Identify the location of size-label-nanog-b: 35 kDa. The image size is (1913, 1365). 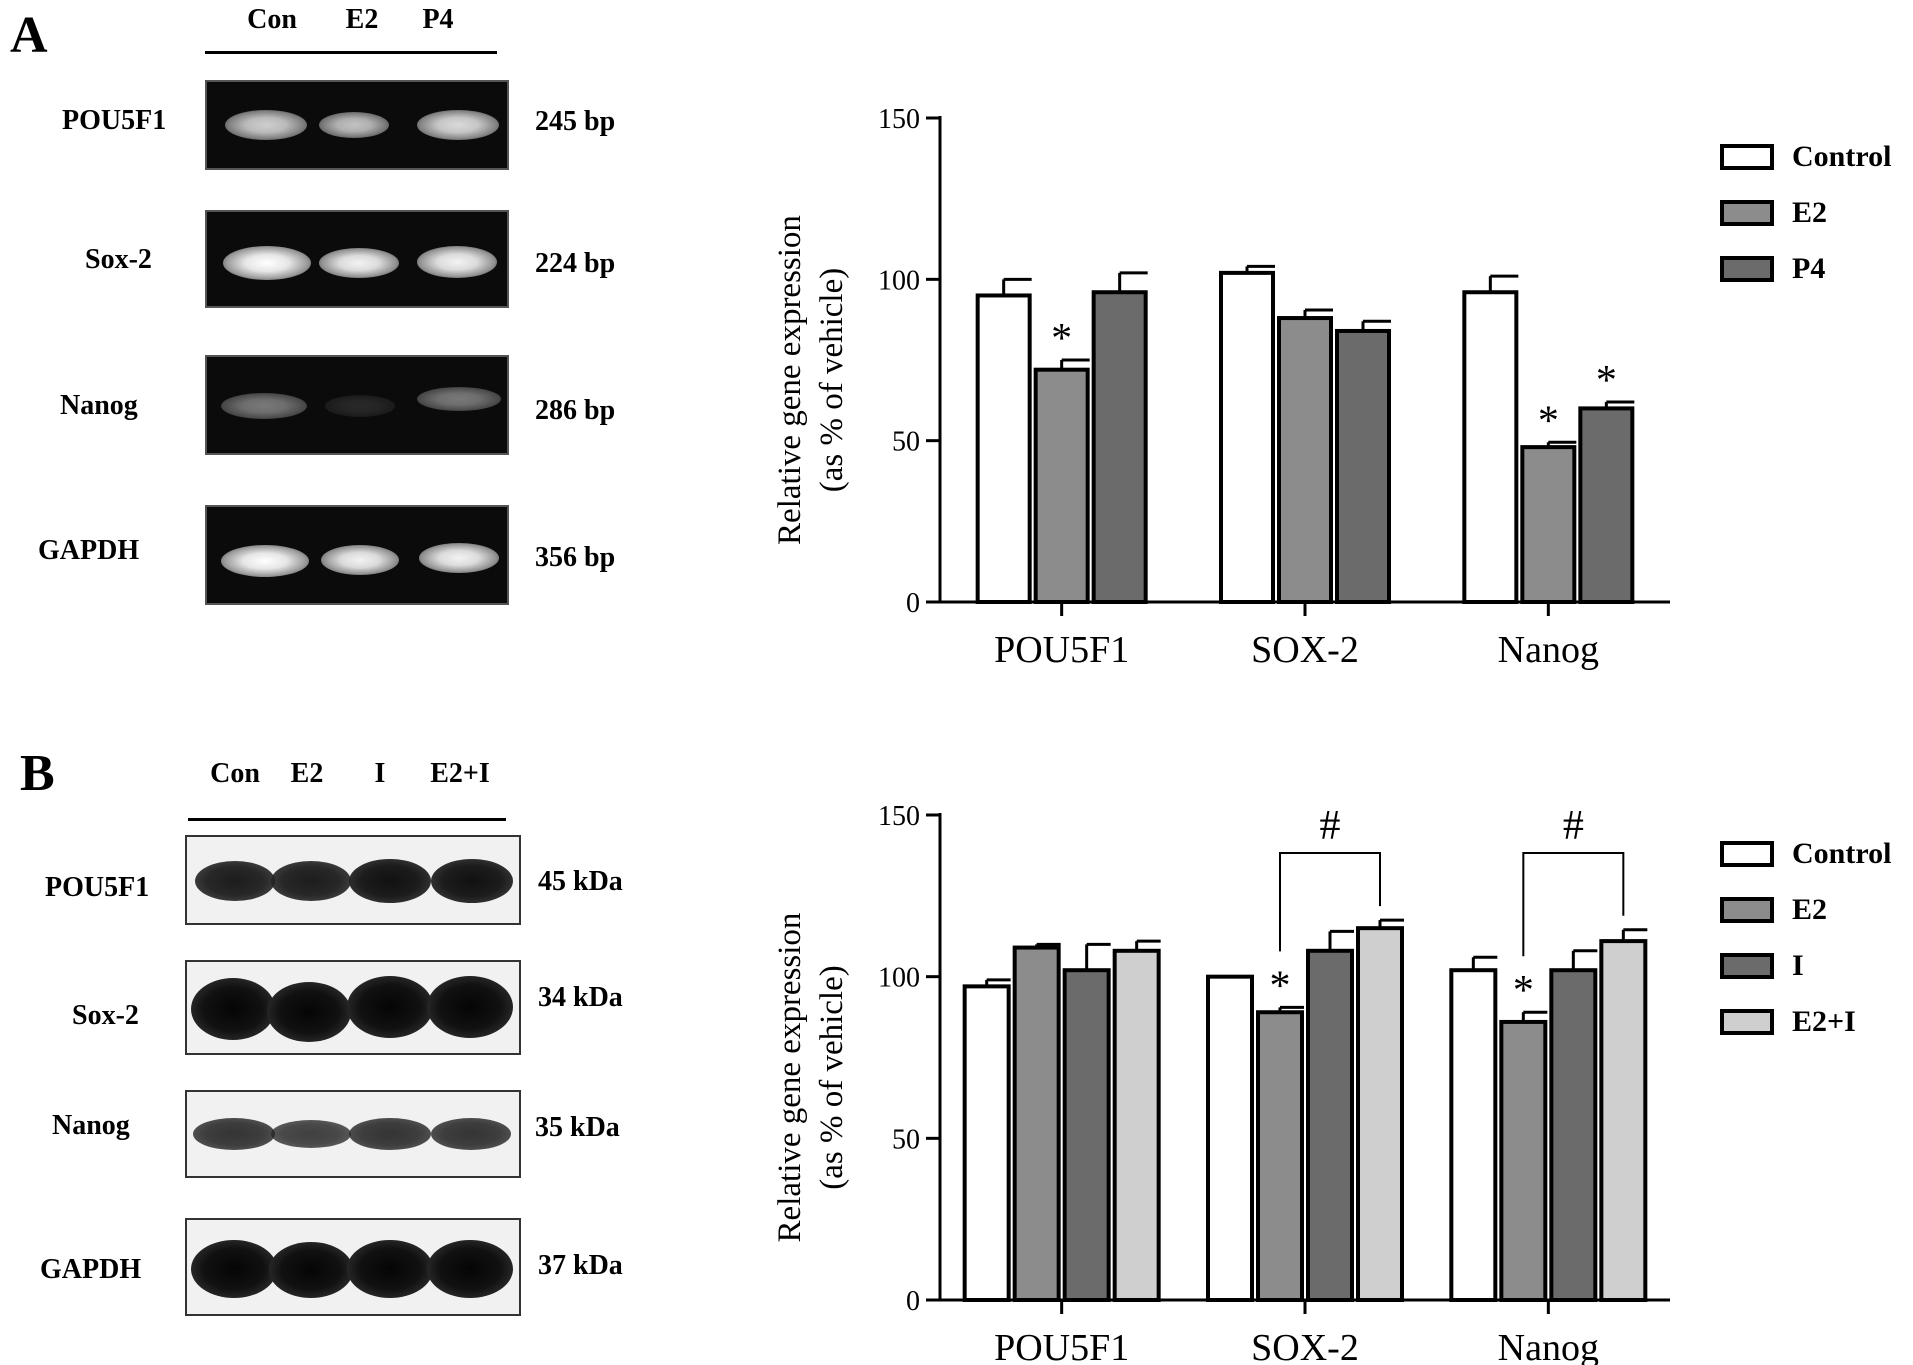
(577, 1127).